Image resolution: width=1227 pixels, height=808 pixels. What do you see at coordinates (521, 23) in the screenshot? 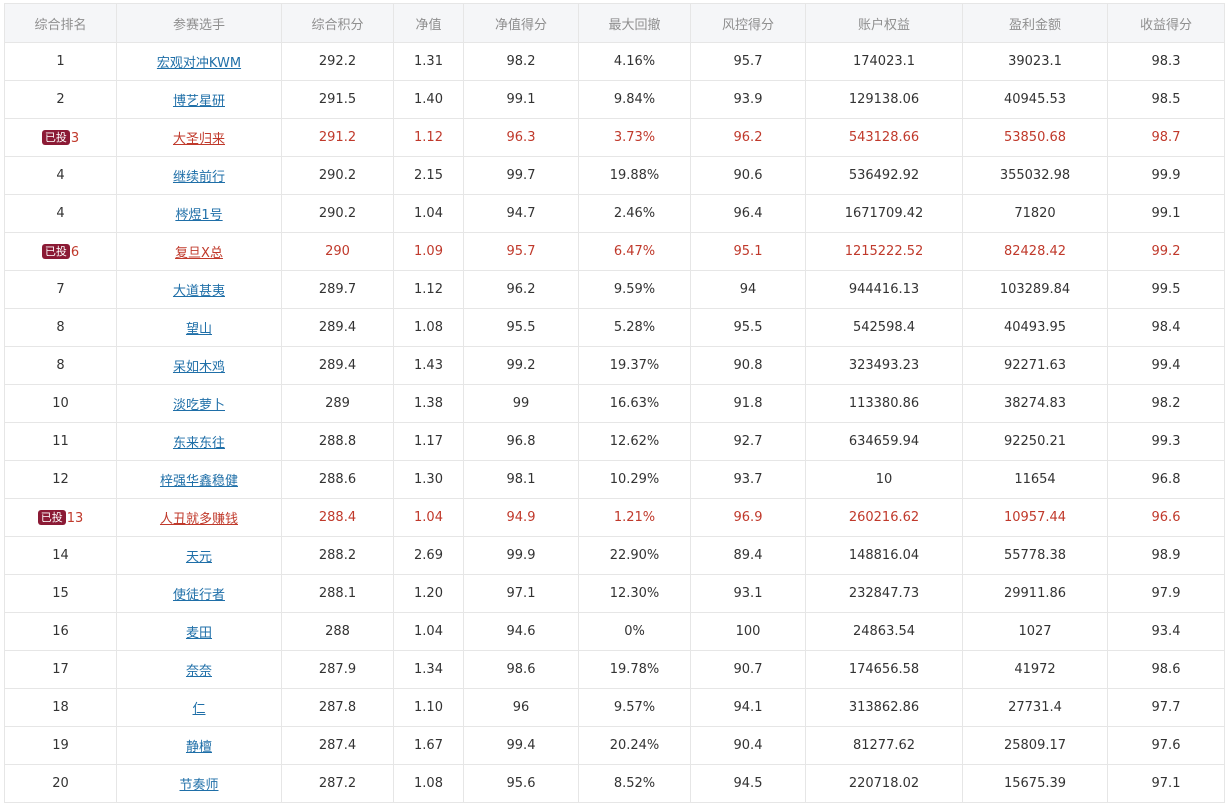
I see `header-nav-score: 净值得分` at bounding box center [521, 23].